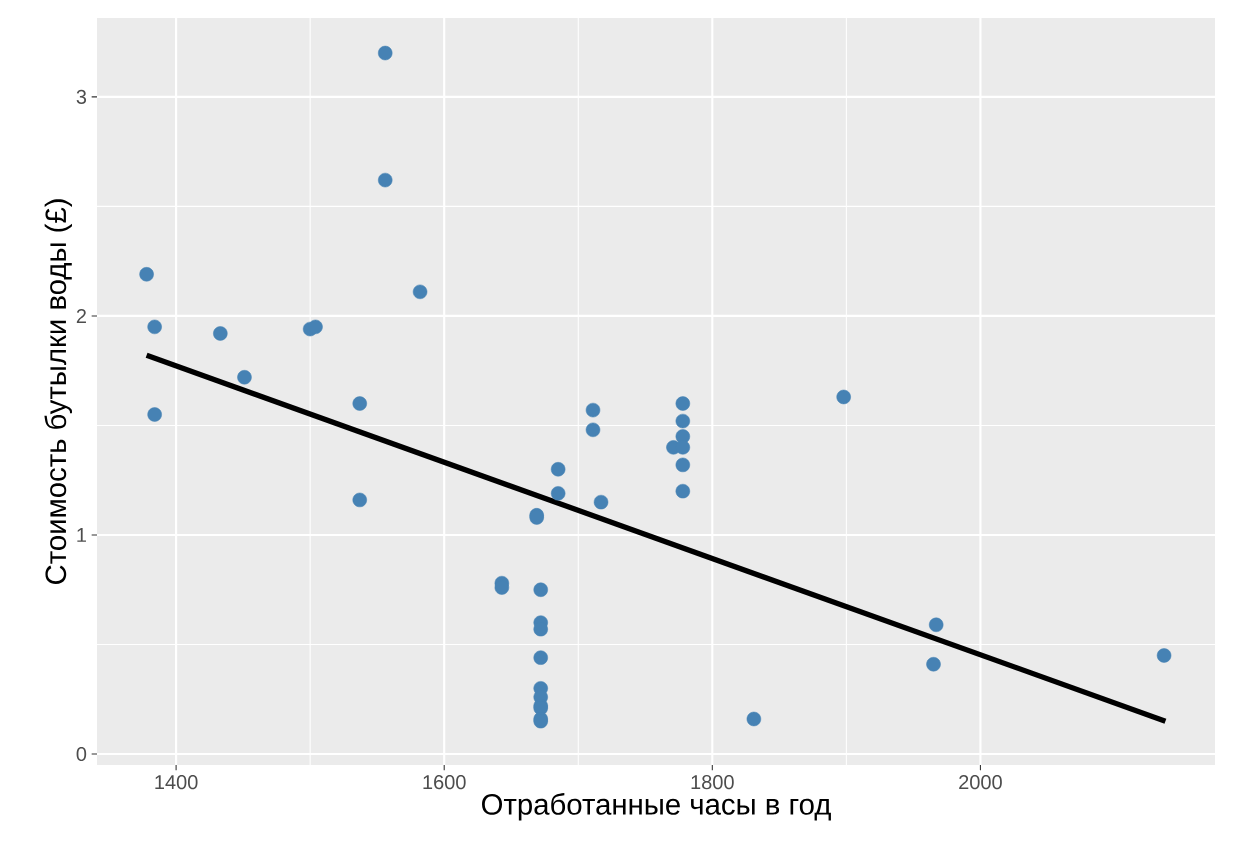  What do you see at coordinates (81, 96) in the screenshot?
I see `y-tick-label: 3` at bounding box center [81, 96].